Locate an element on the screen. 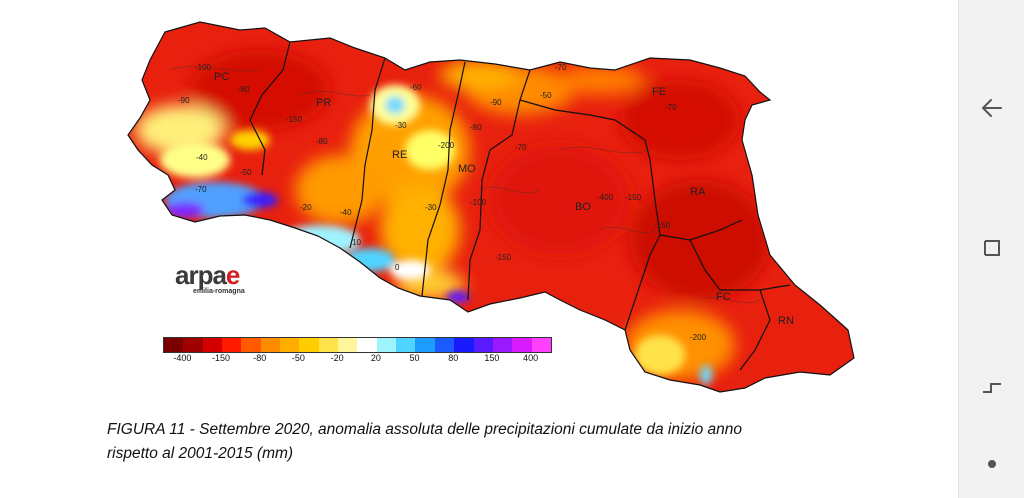  arpae-logo: arpae emilia-romagna is located at coordinates (215, 284).